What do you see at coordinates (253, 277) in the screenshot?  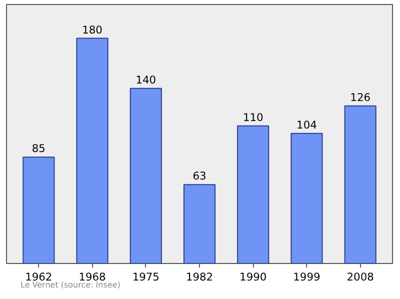 I see `x-tick-label: 1990` at bounding box center [253, 277].